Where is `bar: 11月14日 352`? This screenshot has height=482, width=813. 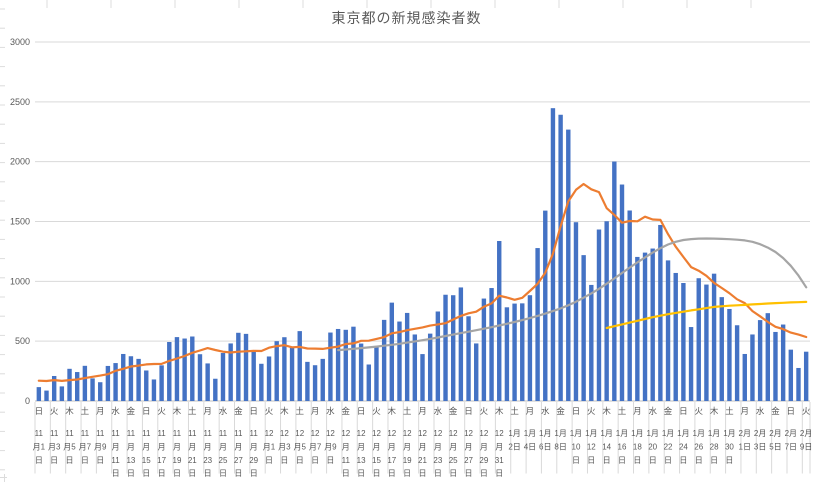 bar: 11月14日 352 is located at coordinates (138, 379).